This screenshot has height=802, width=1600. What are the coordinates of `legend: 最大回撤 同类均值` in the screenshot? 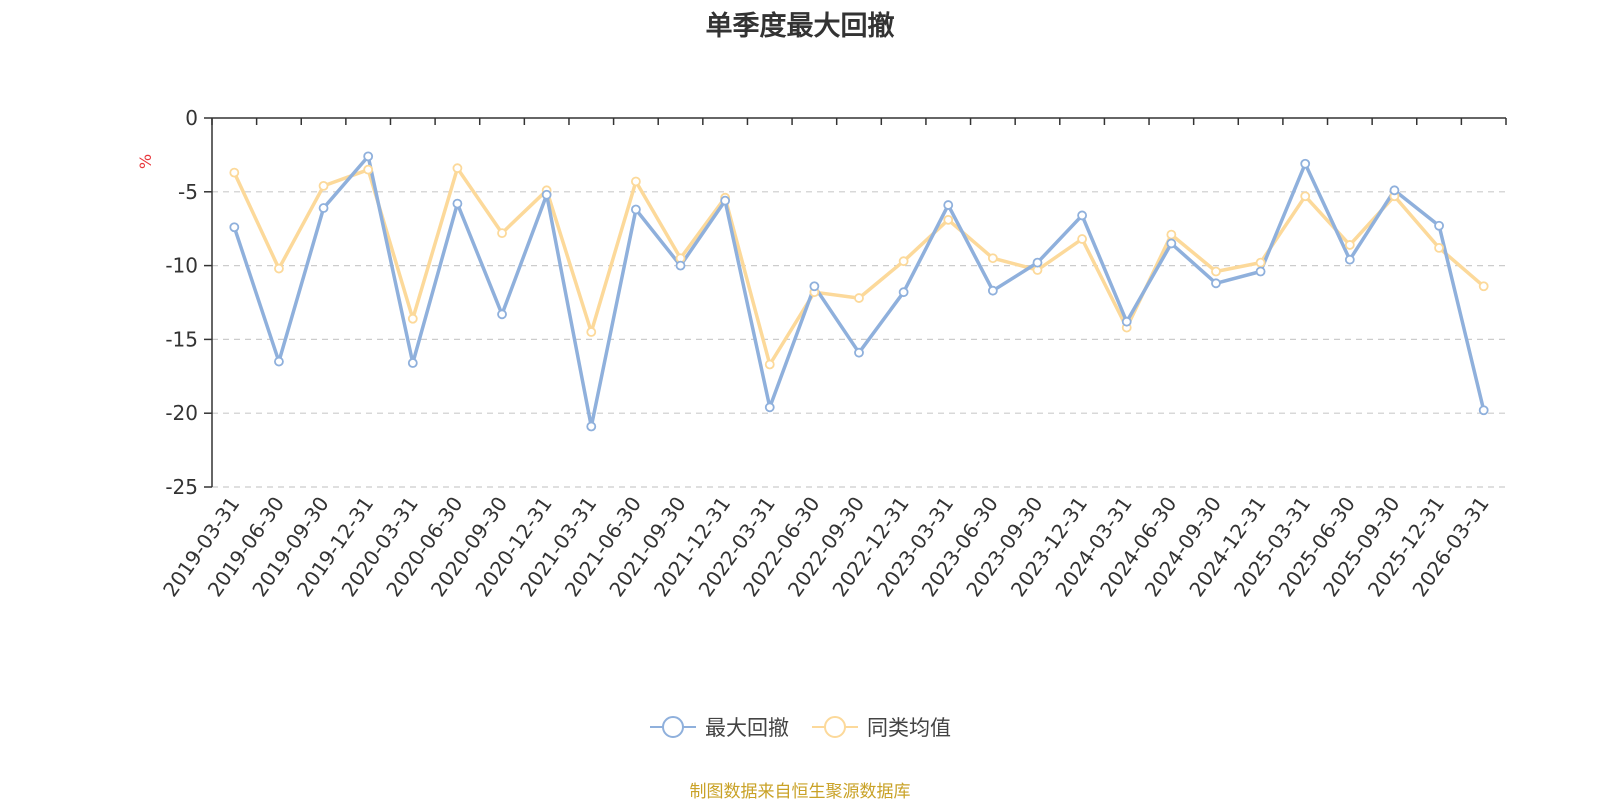 It's located at (800, 727).